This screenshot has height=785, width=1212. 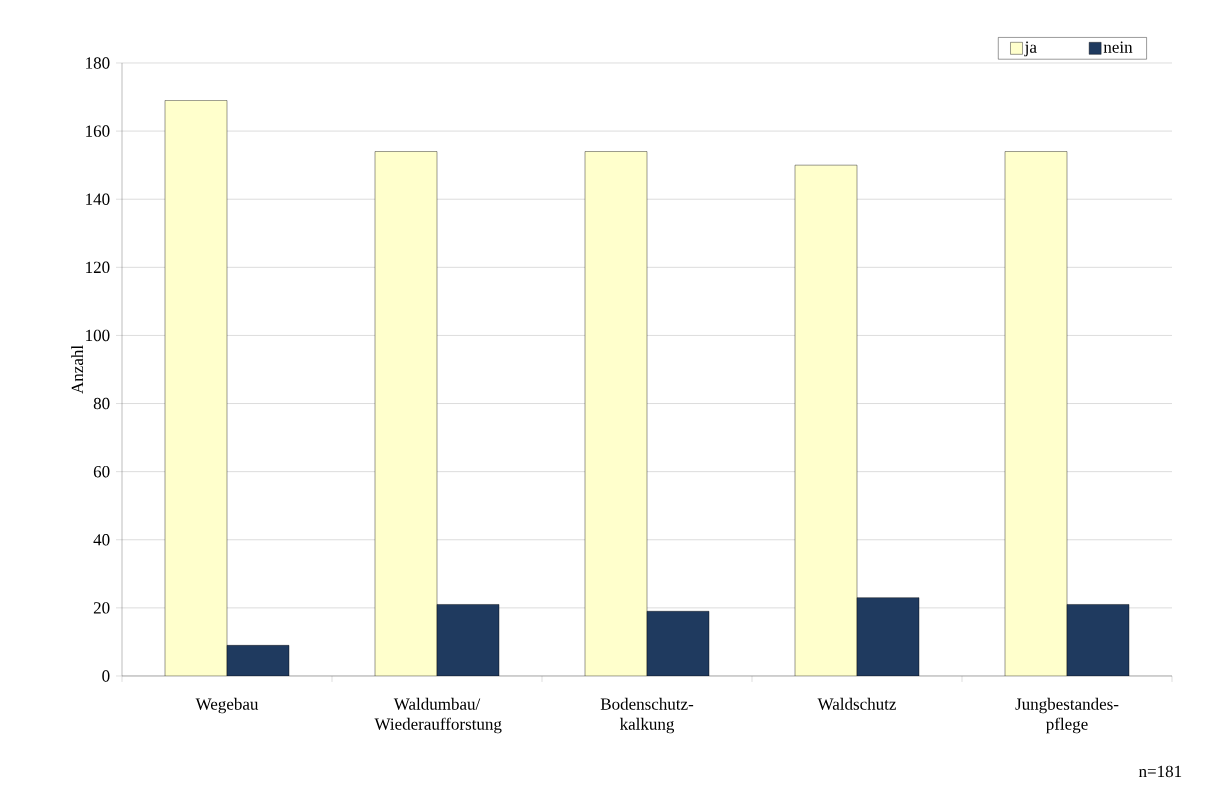 What do you see at coordinates (98, 267) in the screenshot?
I see `y-tick-label: 120` at bounding box center [98, 267].